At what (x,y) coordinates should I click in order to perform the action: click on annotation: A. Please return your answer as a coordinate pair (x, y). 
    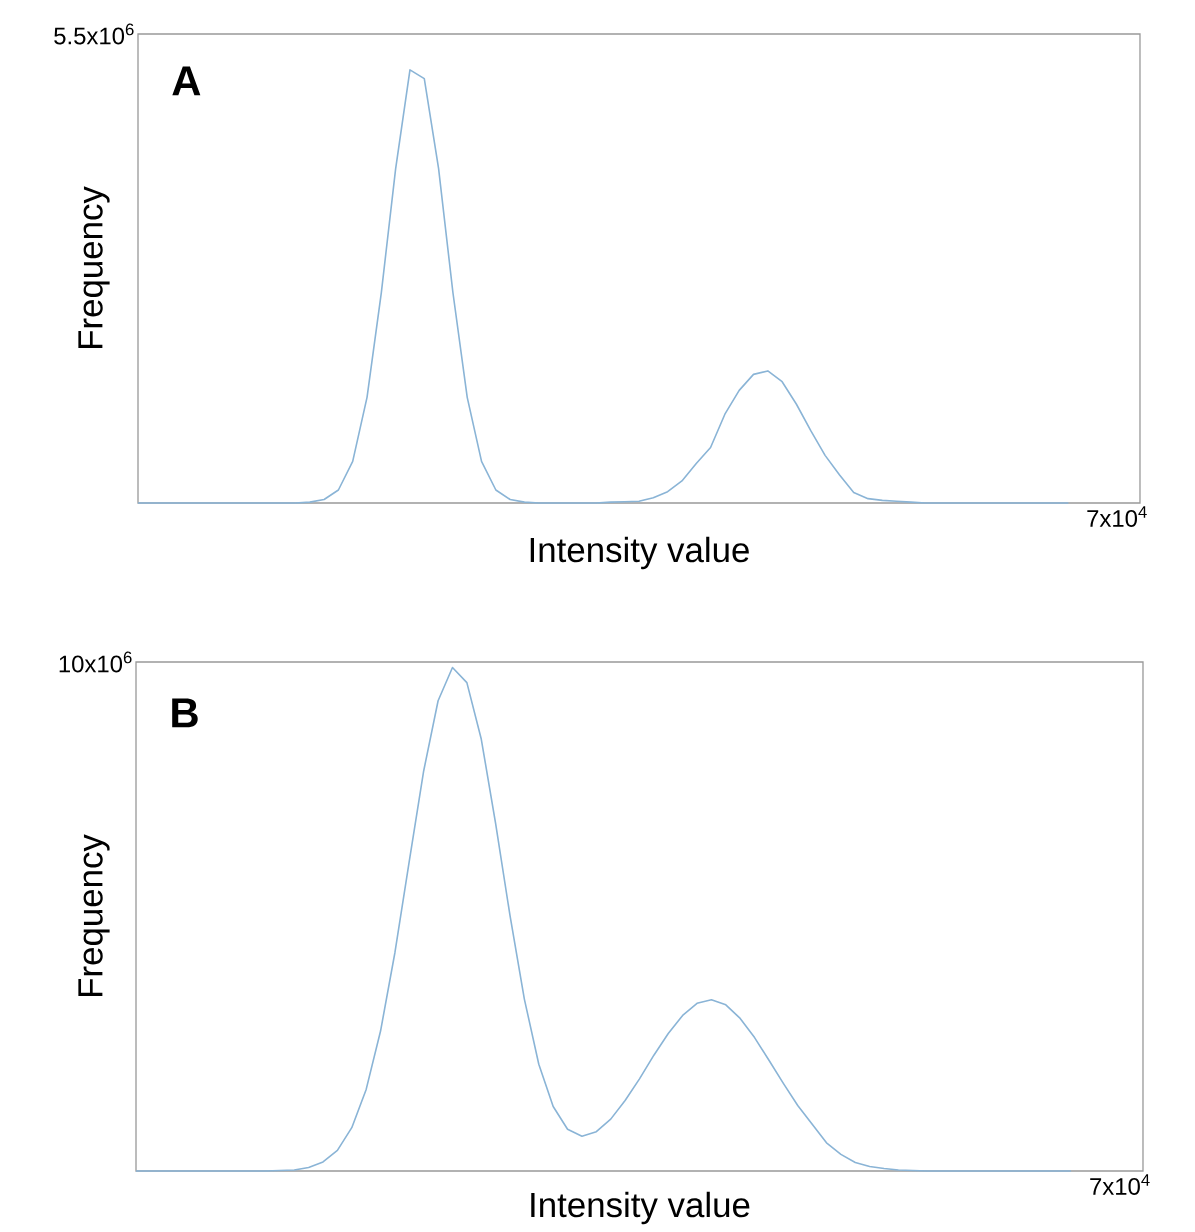
    Looking at the image, I should click on (186, 81).